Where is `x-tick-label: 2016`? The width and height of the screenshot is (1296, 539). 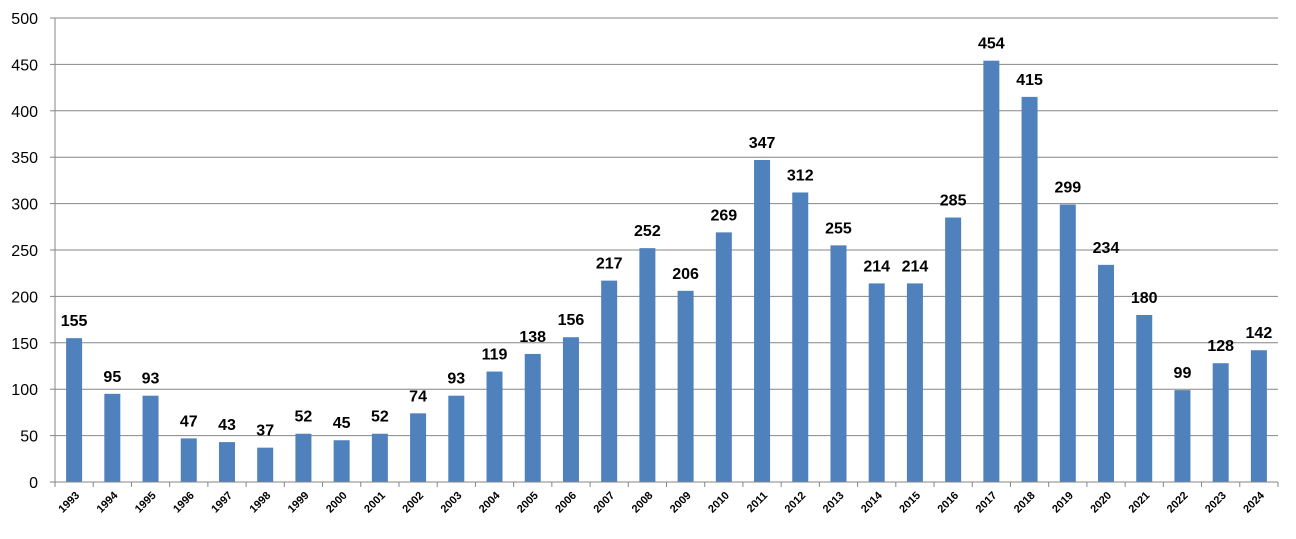 x-tick-label: 2016 is located at coordinates (948, 503).